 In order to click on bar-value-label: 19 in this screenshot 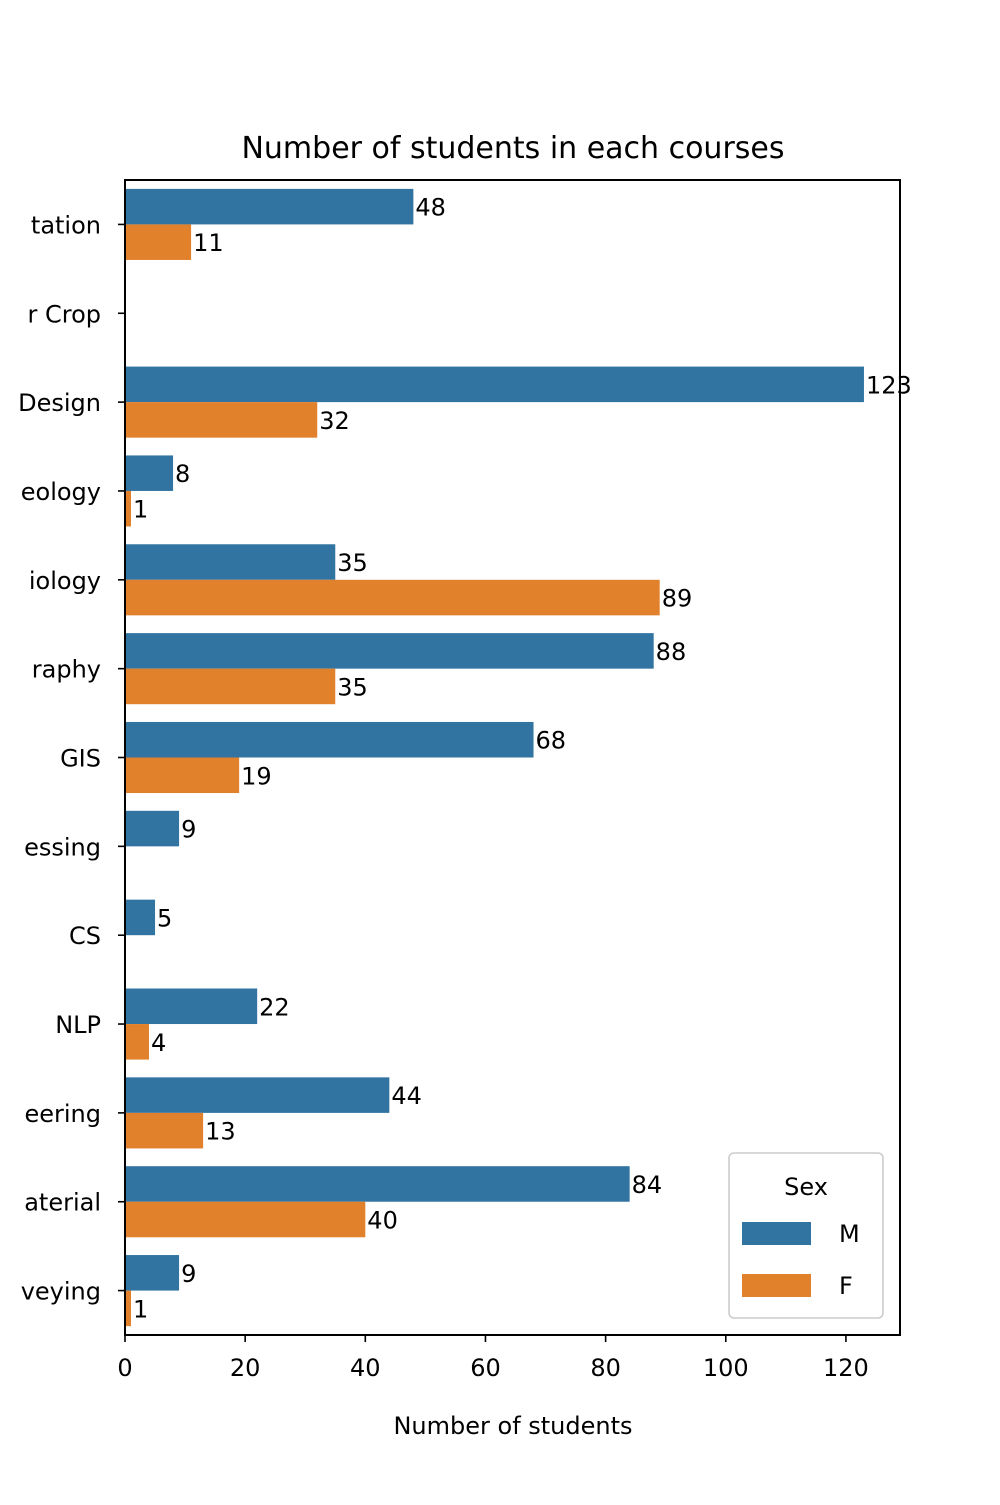, I will do `click(256, 776)`.